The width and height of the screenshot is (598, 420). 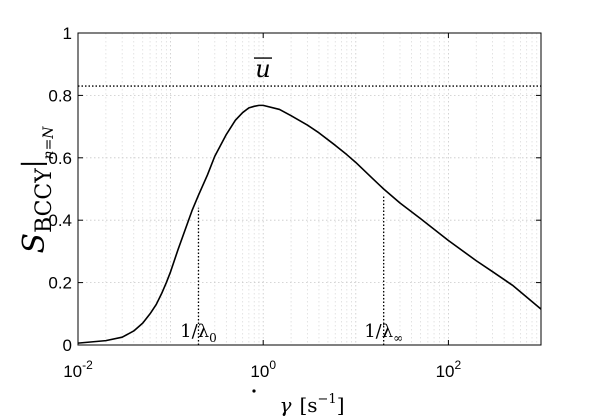 I want to click on y-tick-label: 0.2, so click(x=60, y=283).